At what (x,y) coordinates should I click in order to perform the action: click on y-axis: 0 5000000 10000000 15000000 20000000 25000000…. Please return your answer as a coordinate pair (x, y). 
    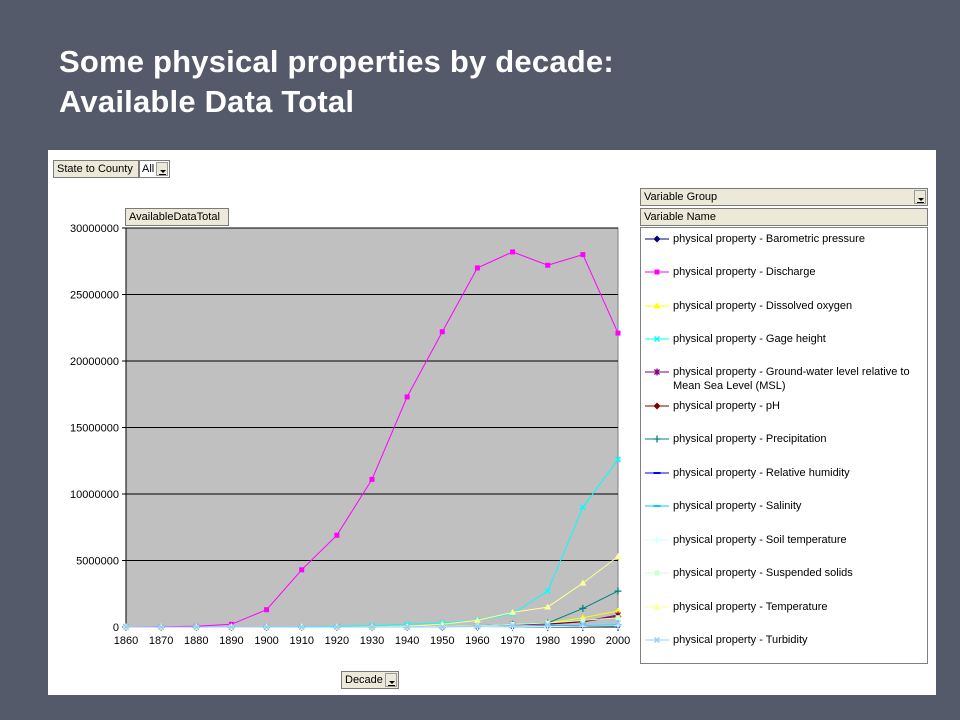
    Looking at the image, I should click on (98, 428).